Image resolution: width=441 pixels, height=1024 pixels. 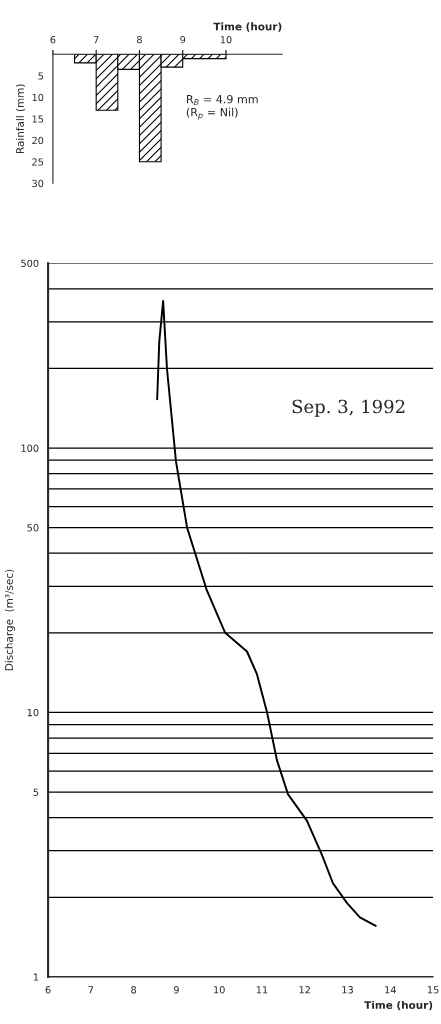 I want to click on x-tick-label: 12, so click(x=304, y=990).